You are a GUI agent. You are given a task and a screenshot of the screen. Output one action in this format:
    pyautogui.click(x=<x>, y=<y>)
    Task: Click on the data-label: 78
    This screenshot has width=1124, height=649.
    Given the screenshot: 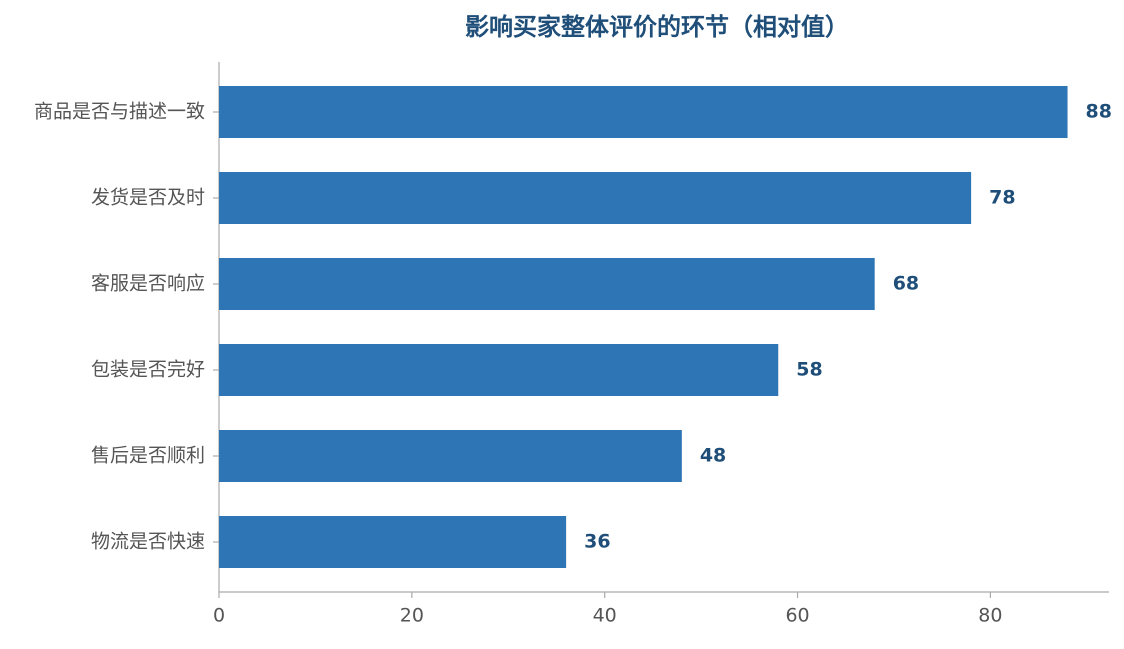 What is the action you would take?
    pyautogui.click(x=1002, y=198)
    